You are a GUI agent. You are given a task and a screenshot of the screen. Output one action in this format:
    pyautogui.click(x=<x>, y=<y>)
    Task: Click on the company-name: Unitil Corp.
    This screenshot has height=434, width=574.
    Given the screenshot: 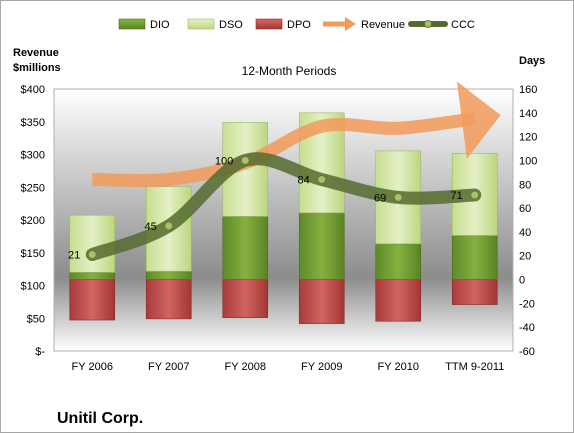 What is the action you would take?
    pyautogui.click(x=100, y=418)
    